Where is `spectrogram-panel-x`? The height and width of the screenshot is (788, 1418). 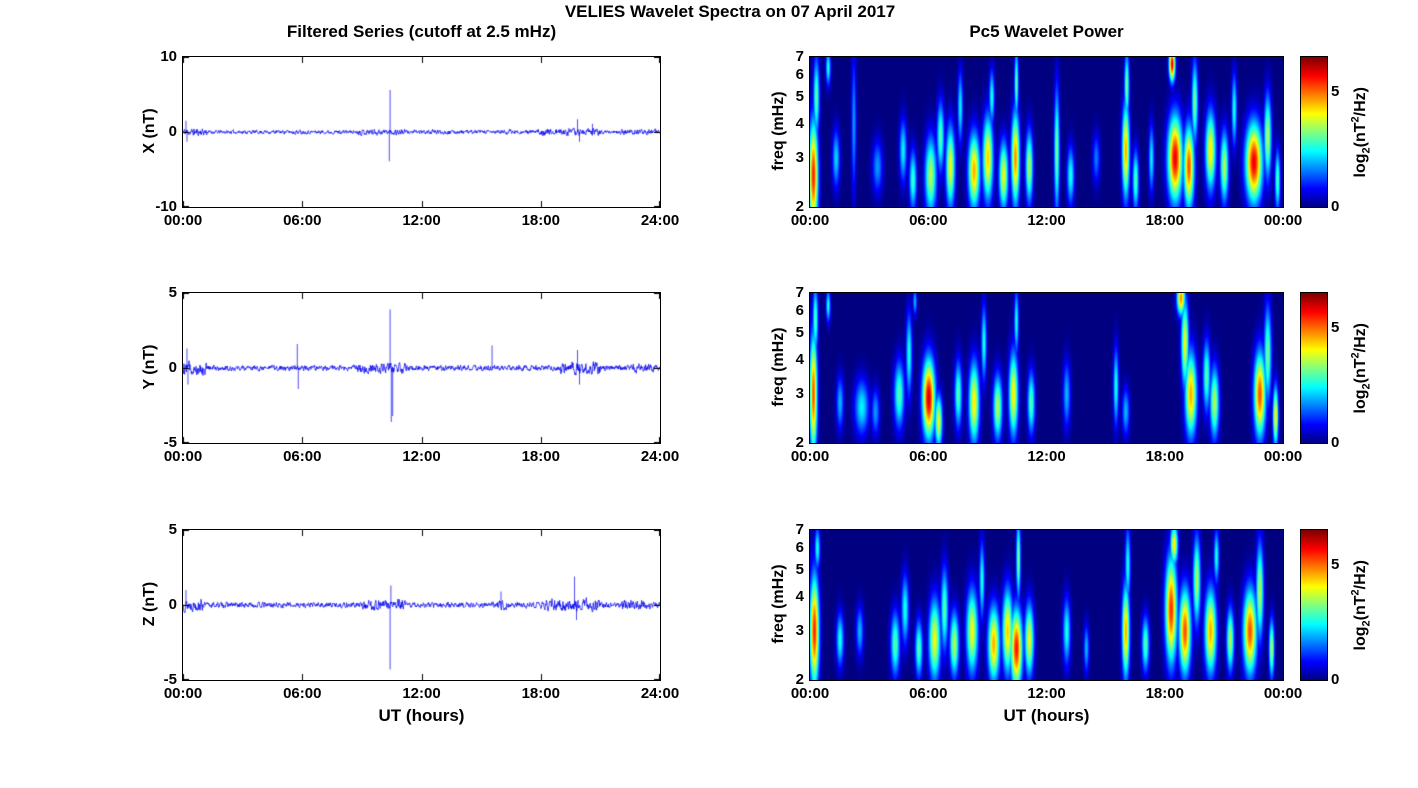
spectrogram-panel-x is located at coordinates (1046, 132).